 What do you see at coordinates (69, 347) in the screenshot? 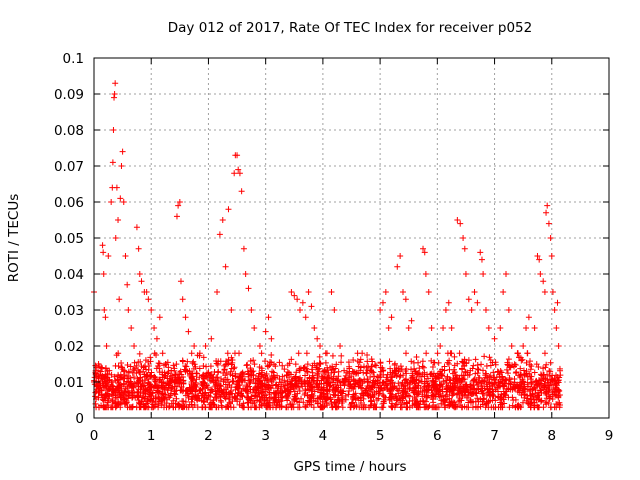
I see `y-tick-label: 0.02` at bounding box center [69, 347].